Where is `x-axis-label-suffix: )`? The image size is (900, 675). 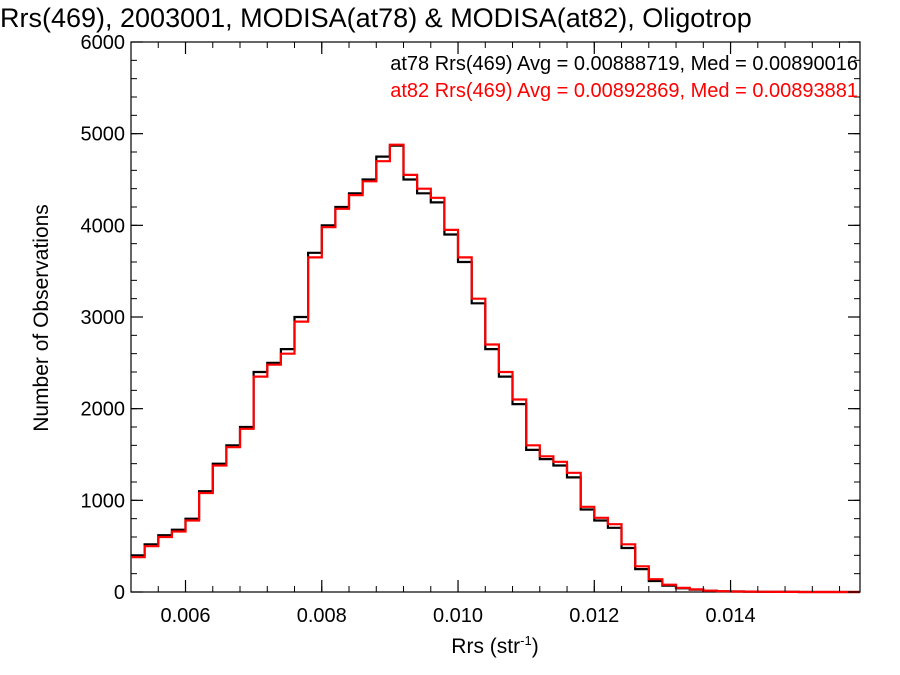 x-axis-label-suffix: ) is located at coordinates (535, 646).